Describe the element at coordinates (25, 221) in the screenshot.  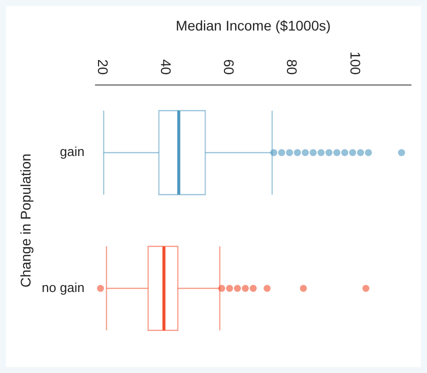
I see `y-axis-title: Change in Population` at that location.